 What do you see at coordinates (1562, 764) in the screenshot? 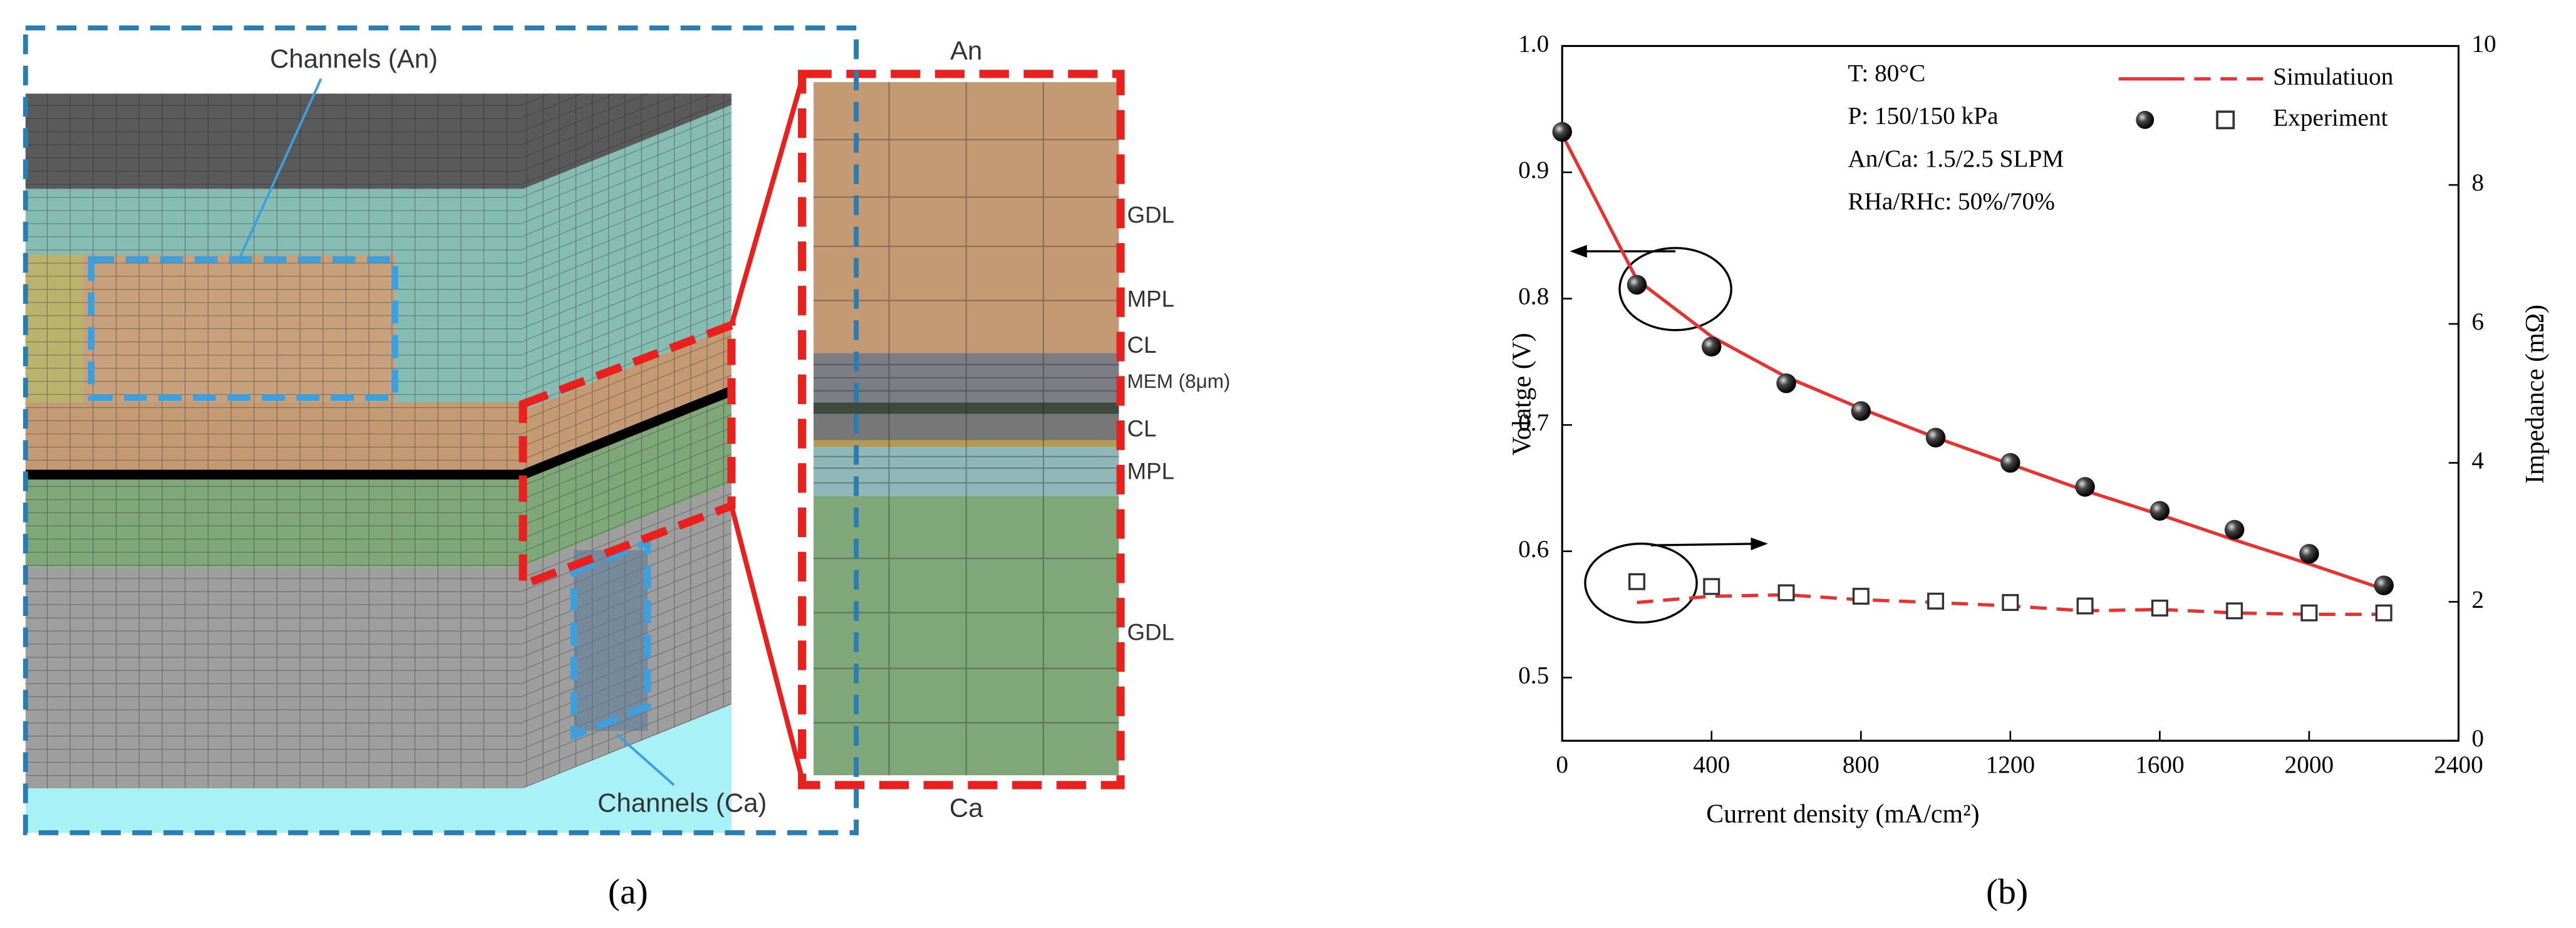
I see `x-tick-label: 0` at bounding box center [1562, 764].